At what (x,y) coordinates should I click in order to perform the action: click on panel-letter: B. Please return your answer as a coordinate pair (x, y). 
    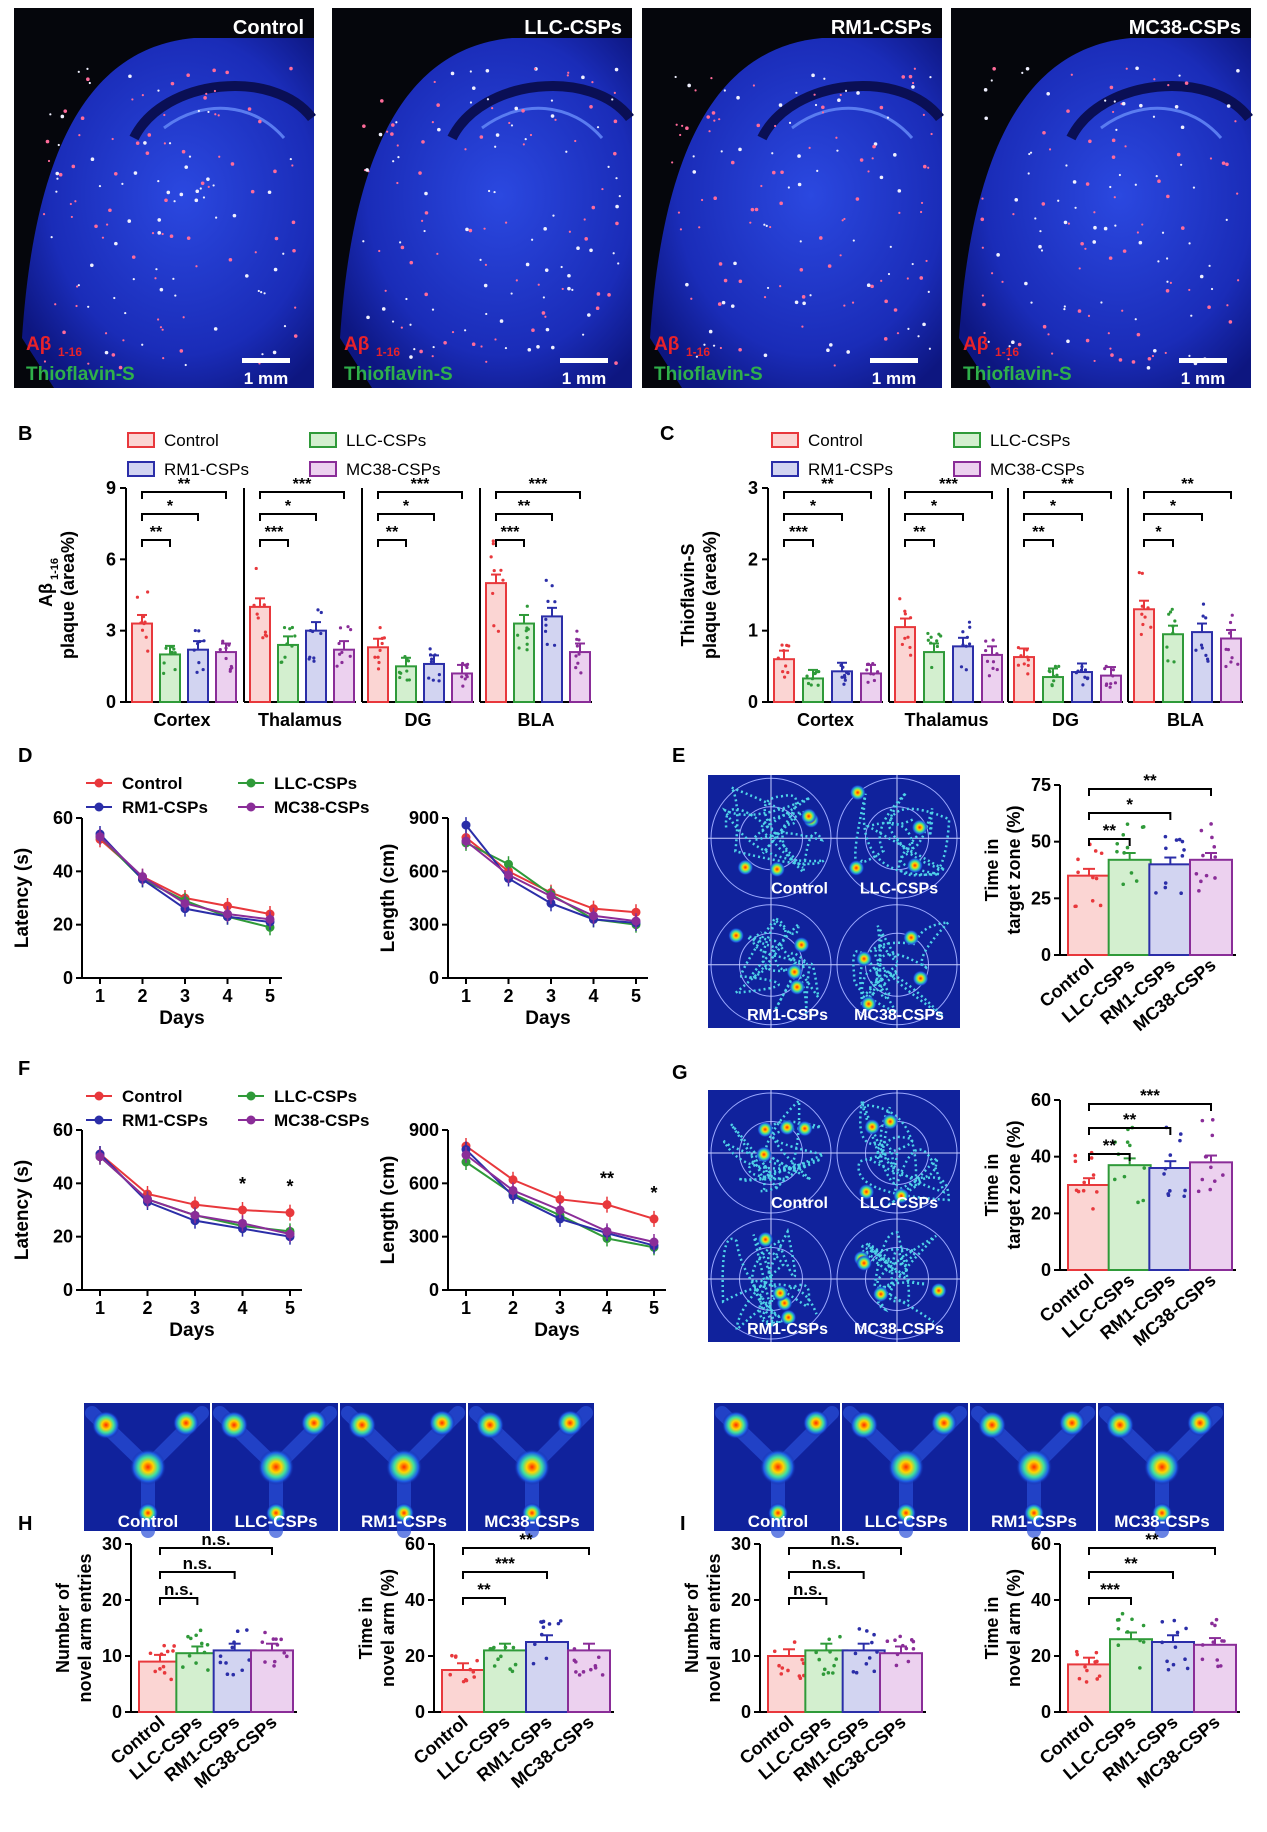
    Looking at the image, I should click on (25, 434).